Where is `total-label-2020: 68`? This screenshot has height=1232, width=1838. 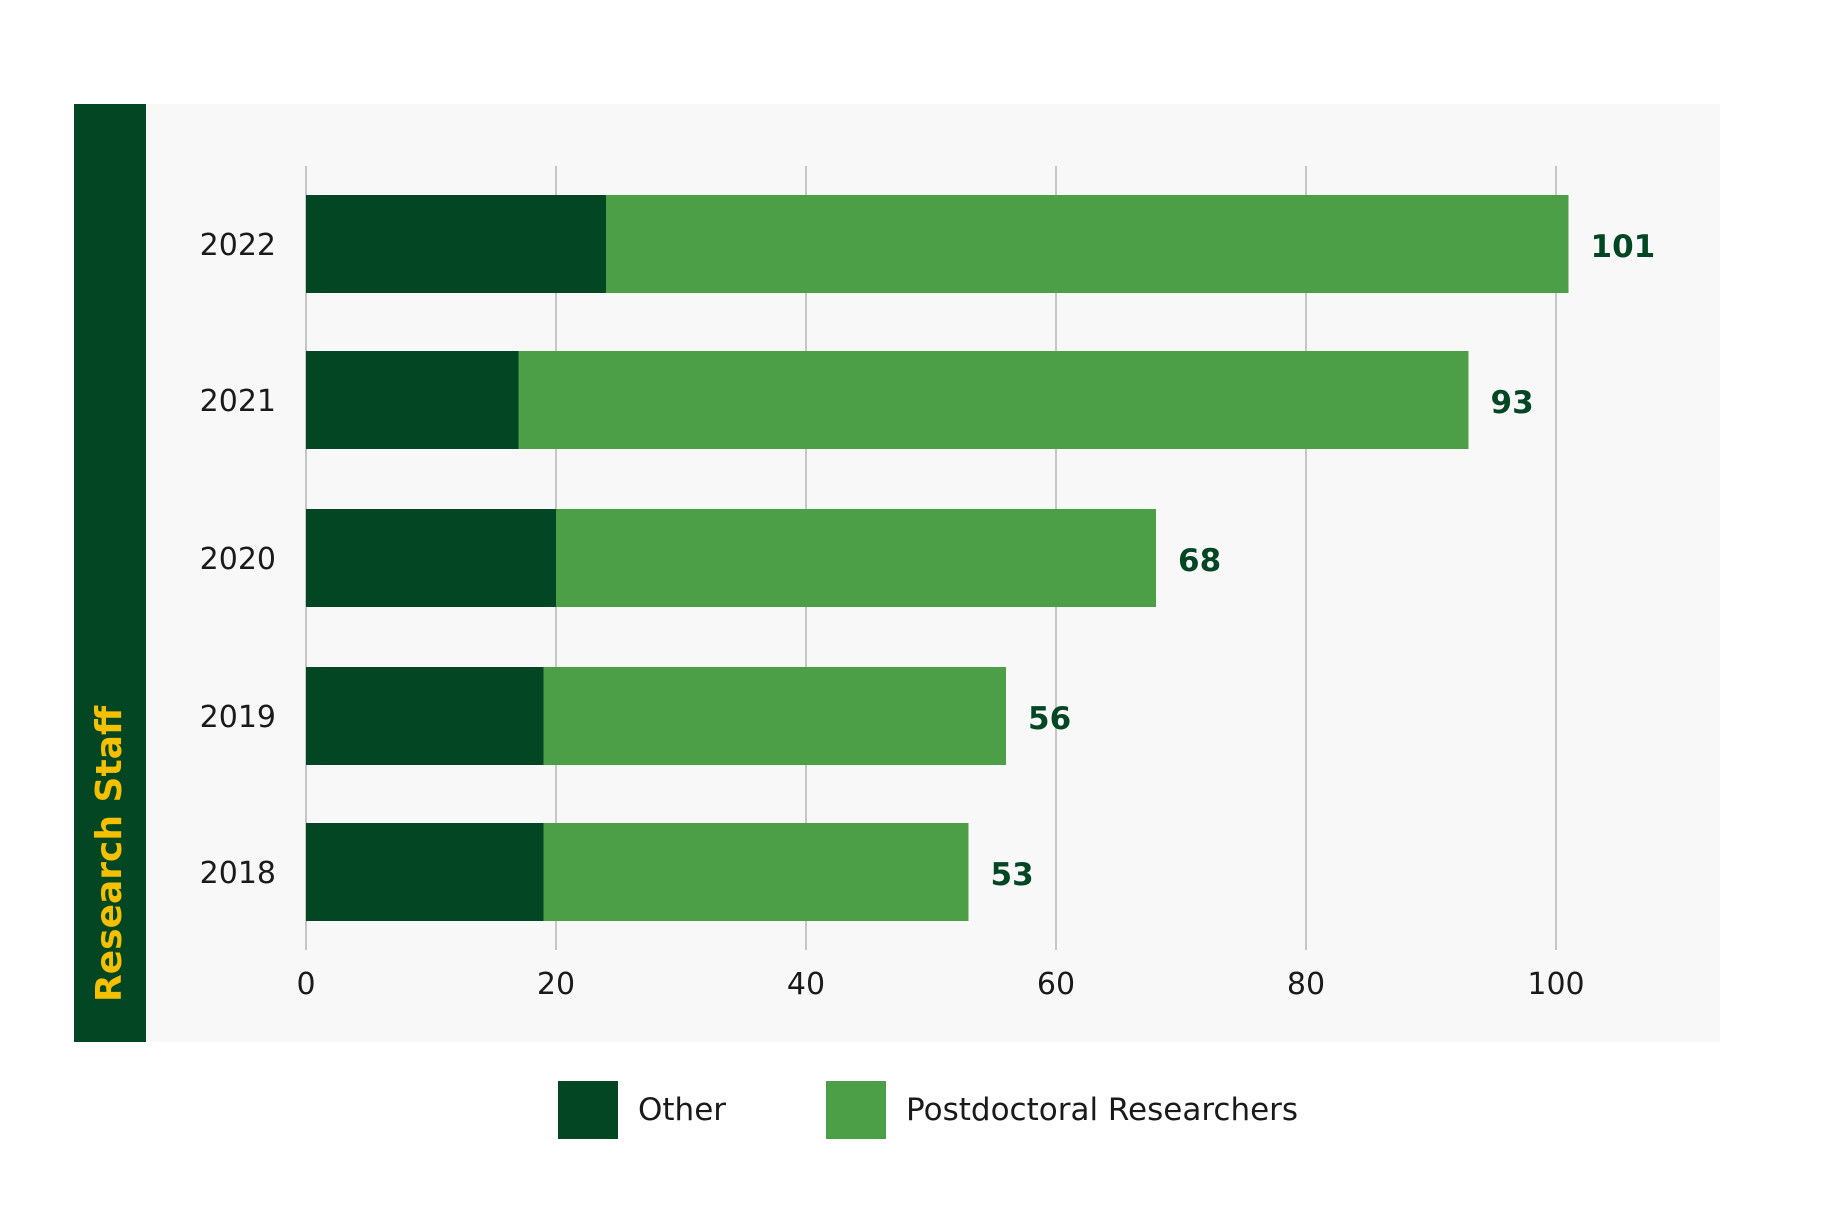
total-label-2020: 68 is located at coordinates (1199, 561).